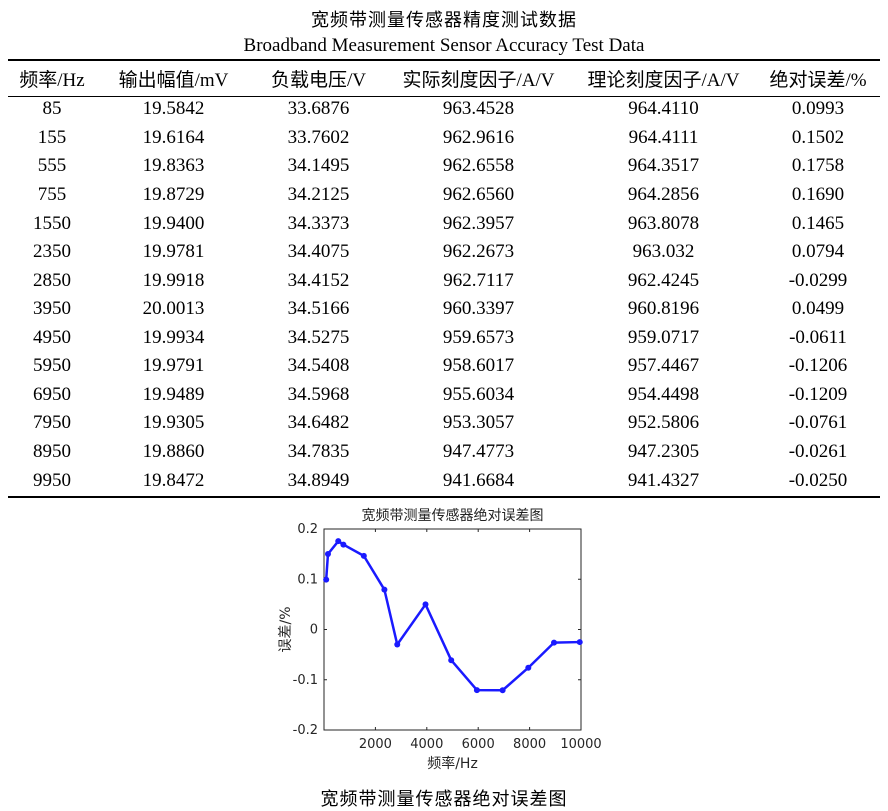  Describe the element at coordinates (305, 730) in the screenshot. I see `y-tick-label: -0.2` at that location.